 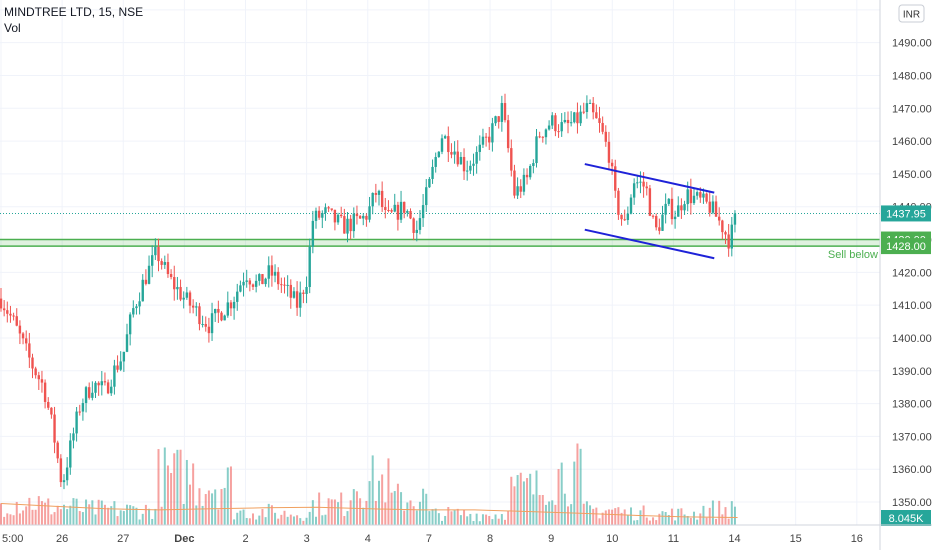 What do you see at coordinates (857, 539) in the screenshot?
I see `time-tick-label: 16` at bounding box center [857, 539].